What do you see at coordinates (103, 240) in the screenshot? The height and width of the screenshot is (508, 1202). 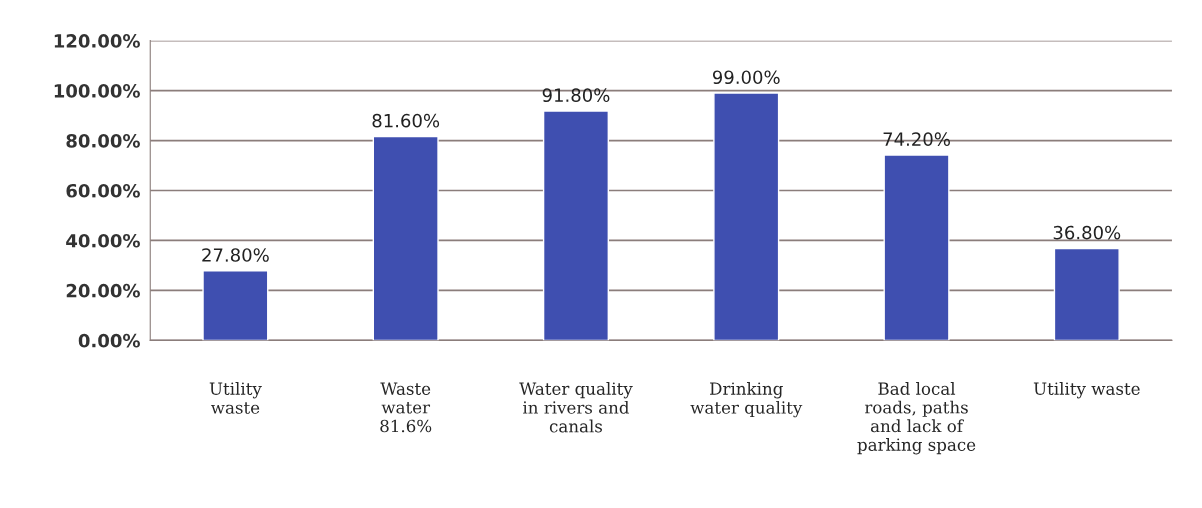 I see `y-tick-label: 40.00%` at bounding box center [103, 240].